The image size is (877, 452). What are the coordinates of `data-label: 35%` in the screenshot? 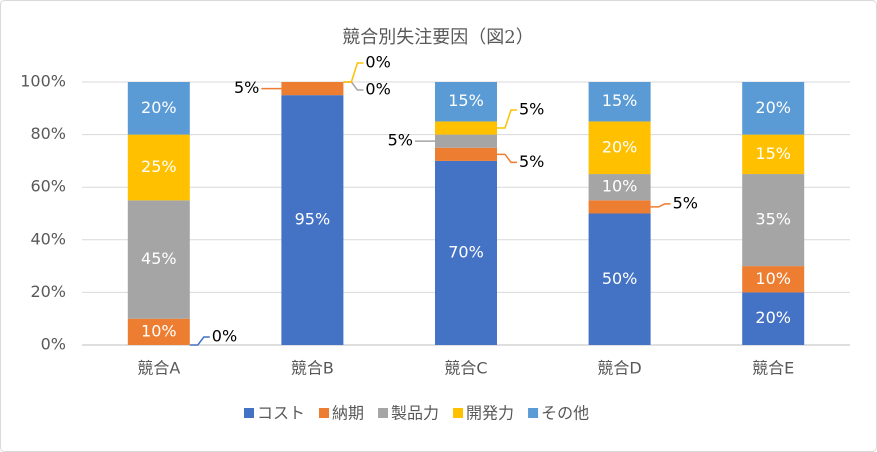 It's located at (773, 219).